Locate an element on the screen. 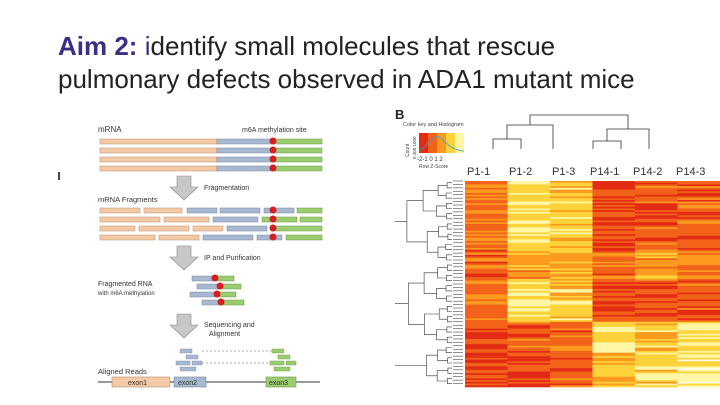 This screenshot has width=720, height=405. ip-purification-arrow is located at coordinates (184, 258).